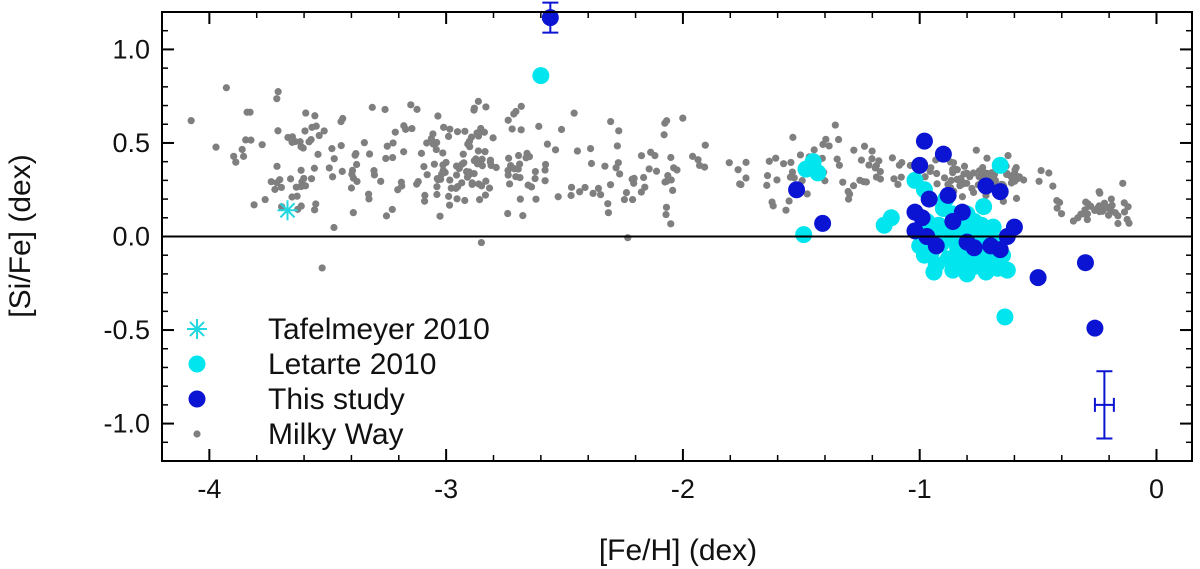 The height and width of the screenshot is (569, 1200). Describe the element at coordinates (446, 489) in the screenshot. I see `x-tick-label: -3` at that location.